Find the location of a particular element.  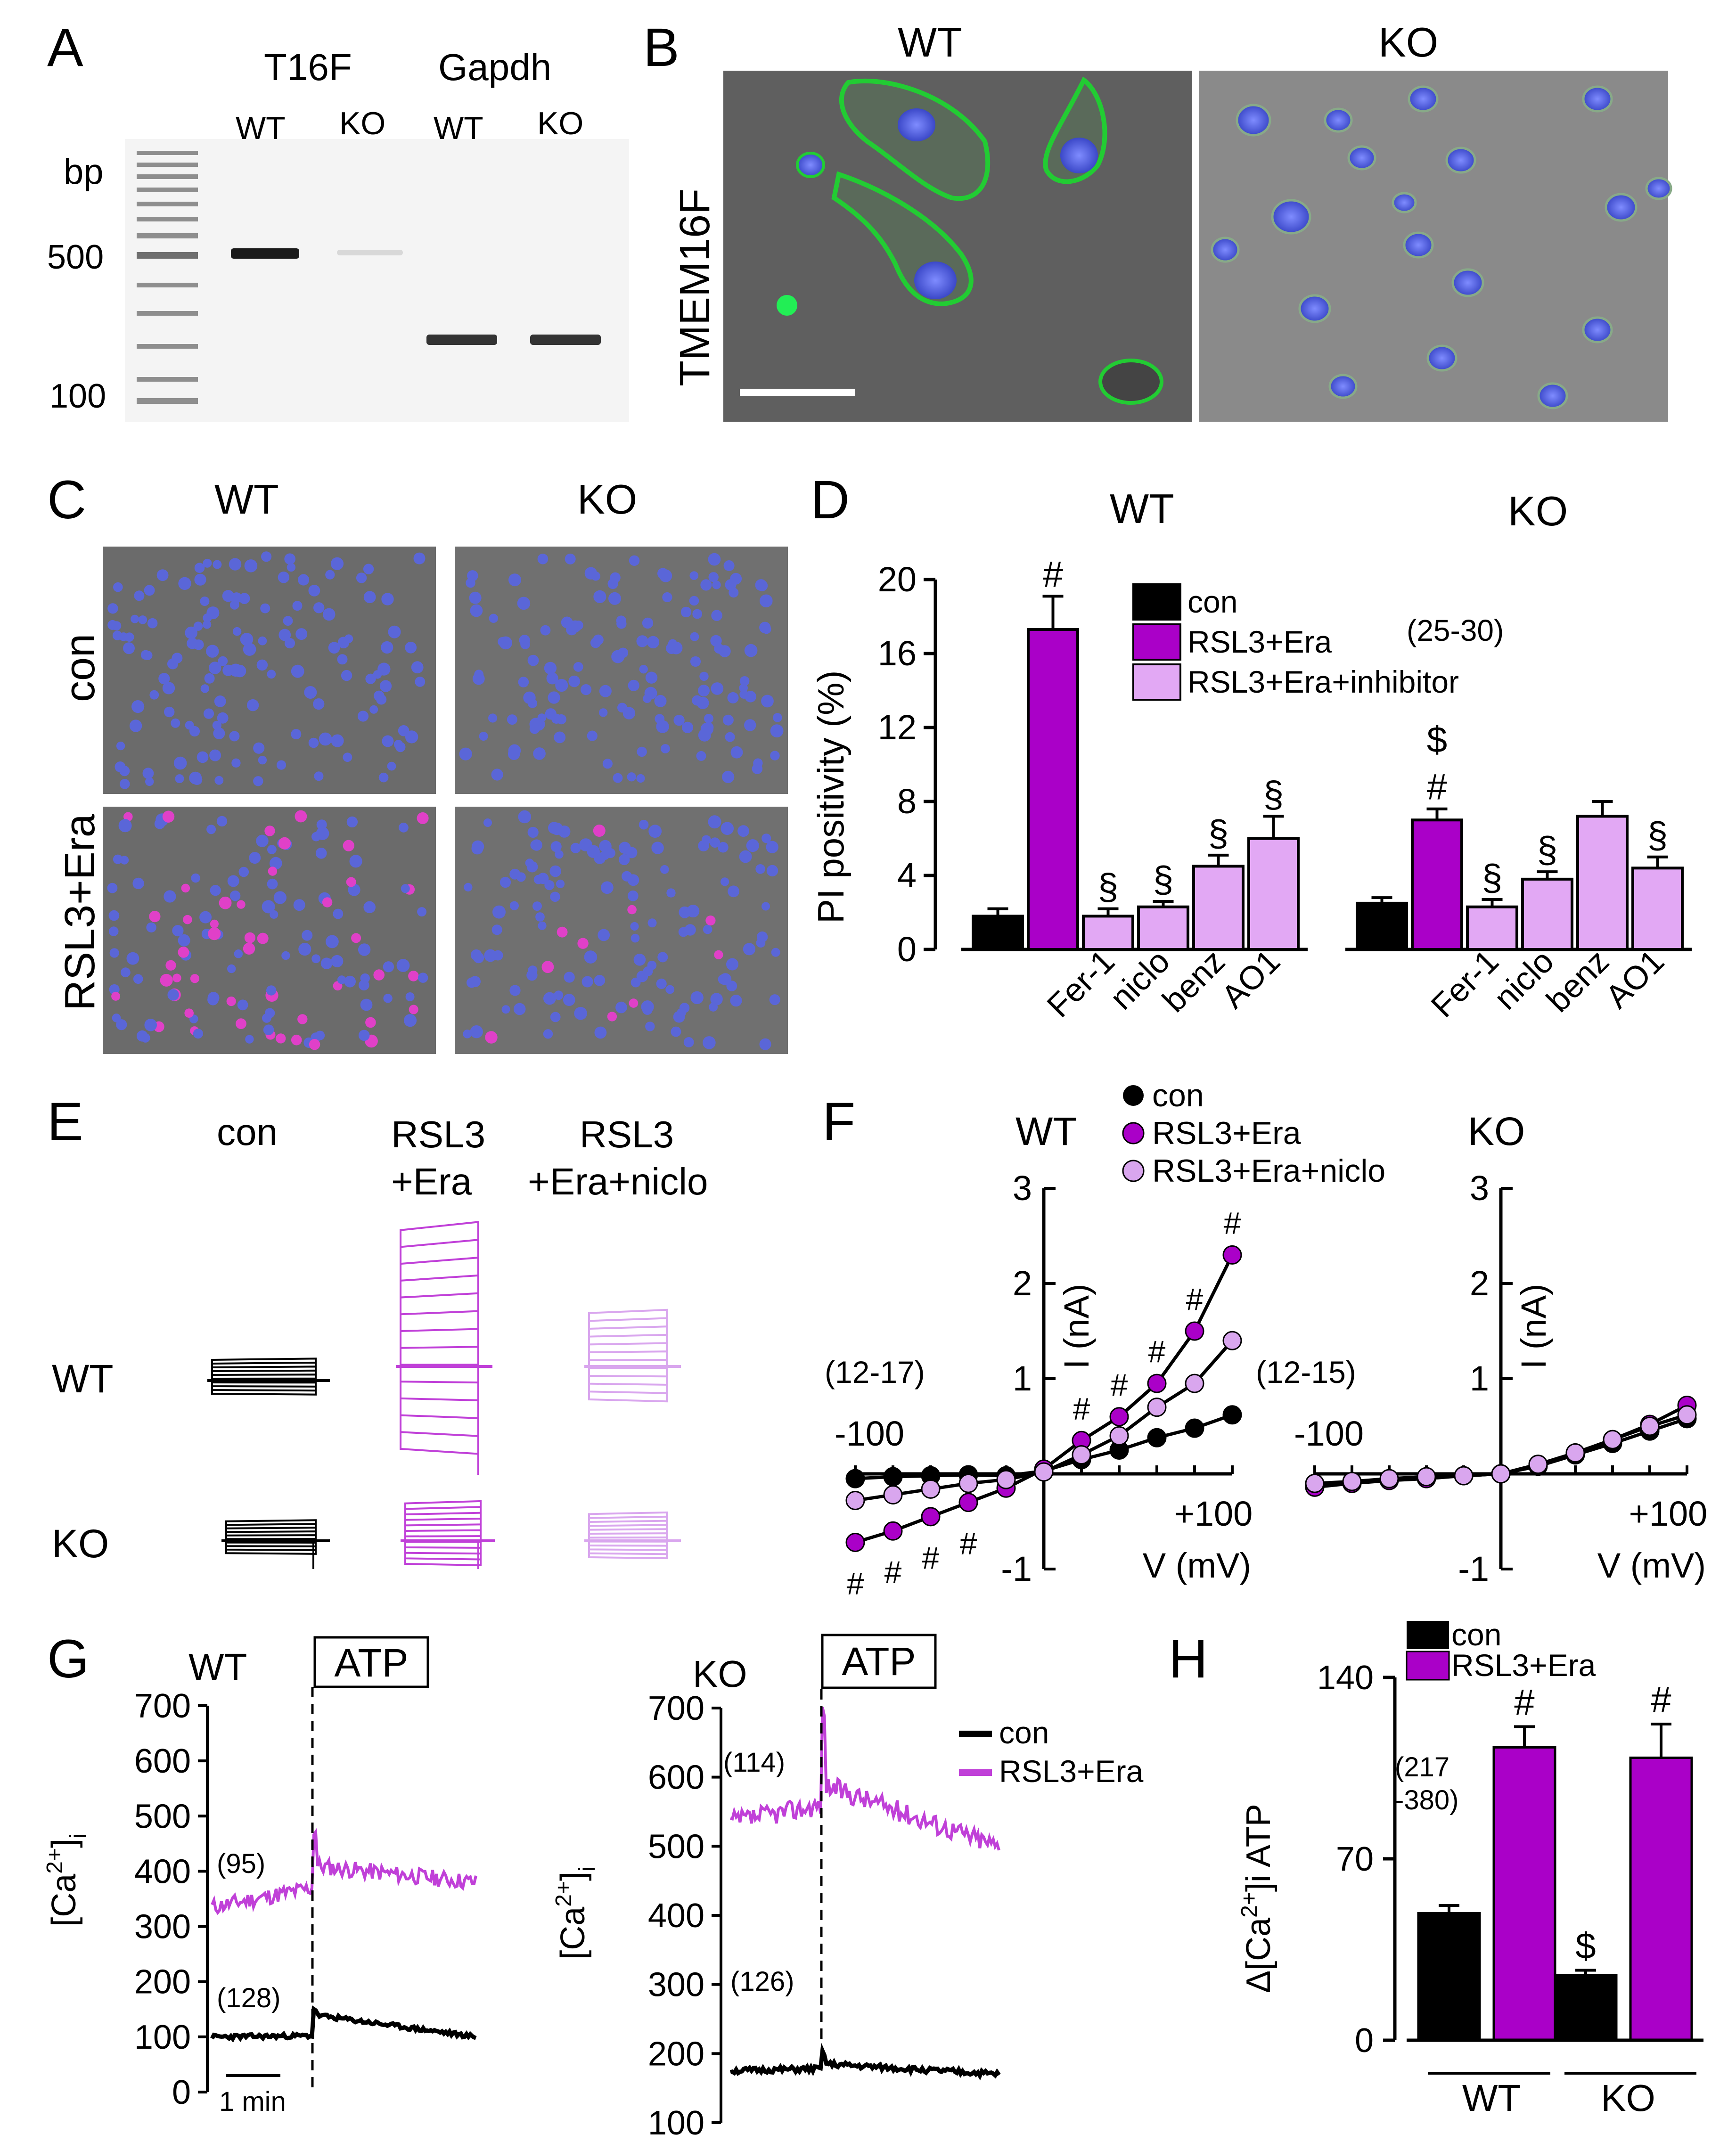

tmem16f-stain-label: TMEM16F is located at coordinates (695, 287).